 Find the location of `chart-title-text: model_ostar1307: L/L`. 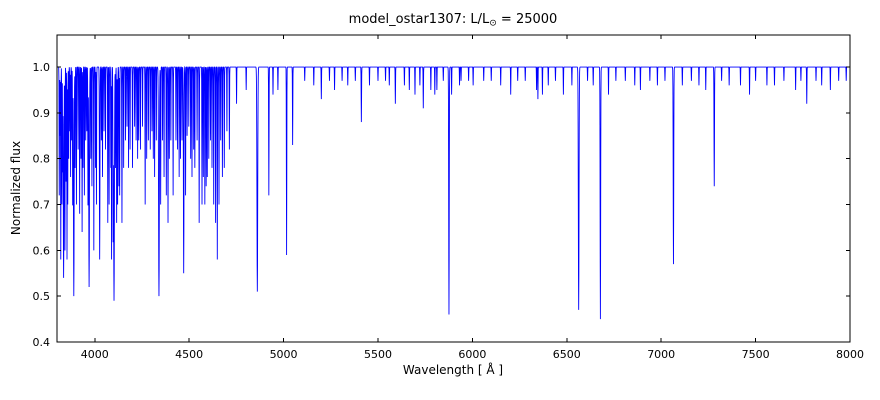

chart-title-text: model_ostar1307: L/L is located at coordinates (419, 19).